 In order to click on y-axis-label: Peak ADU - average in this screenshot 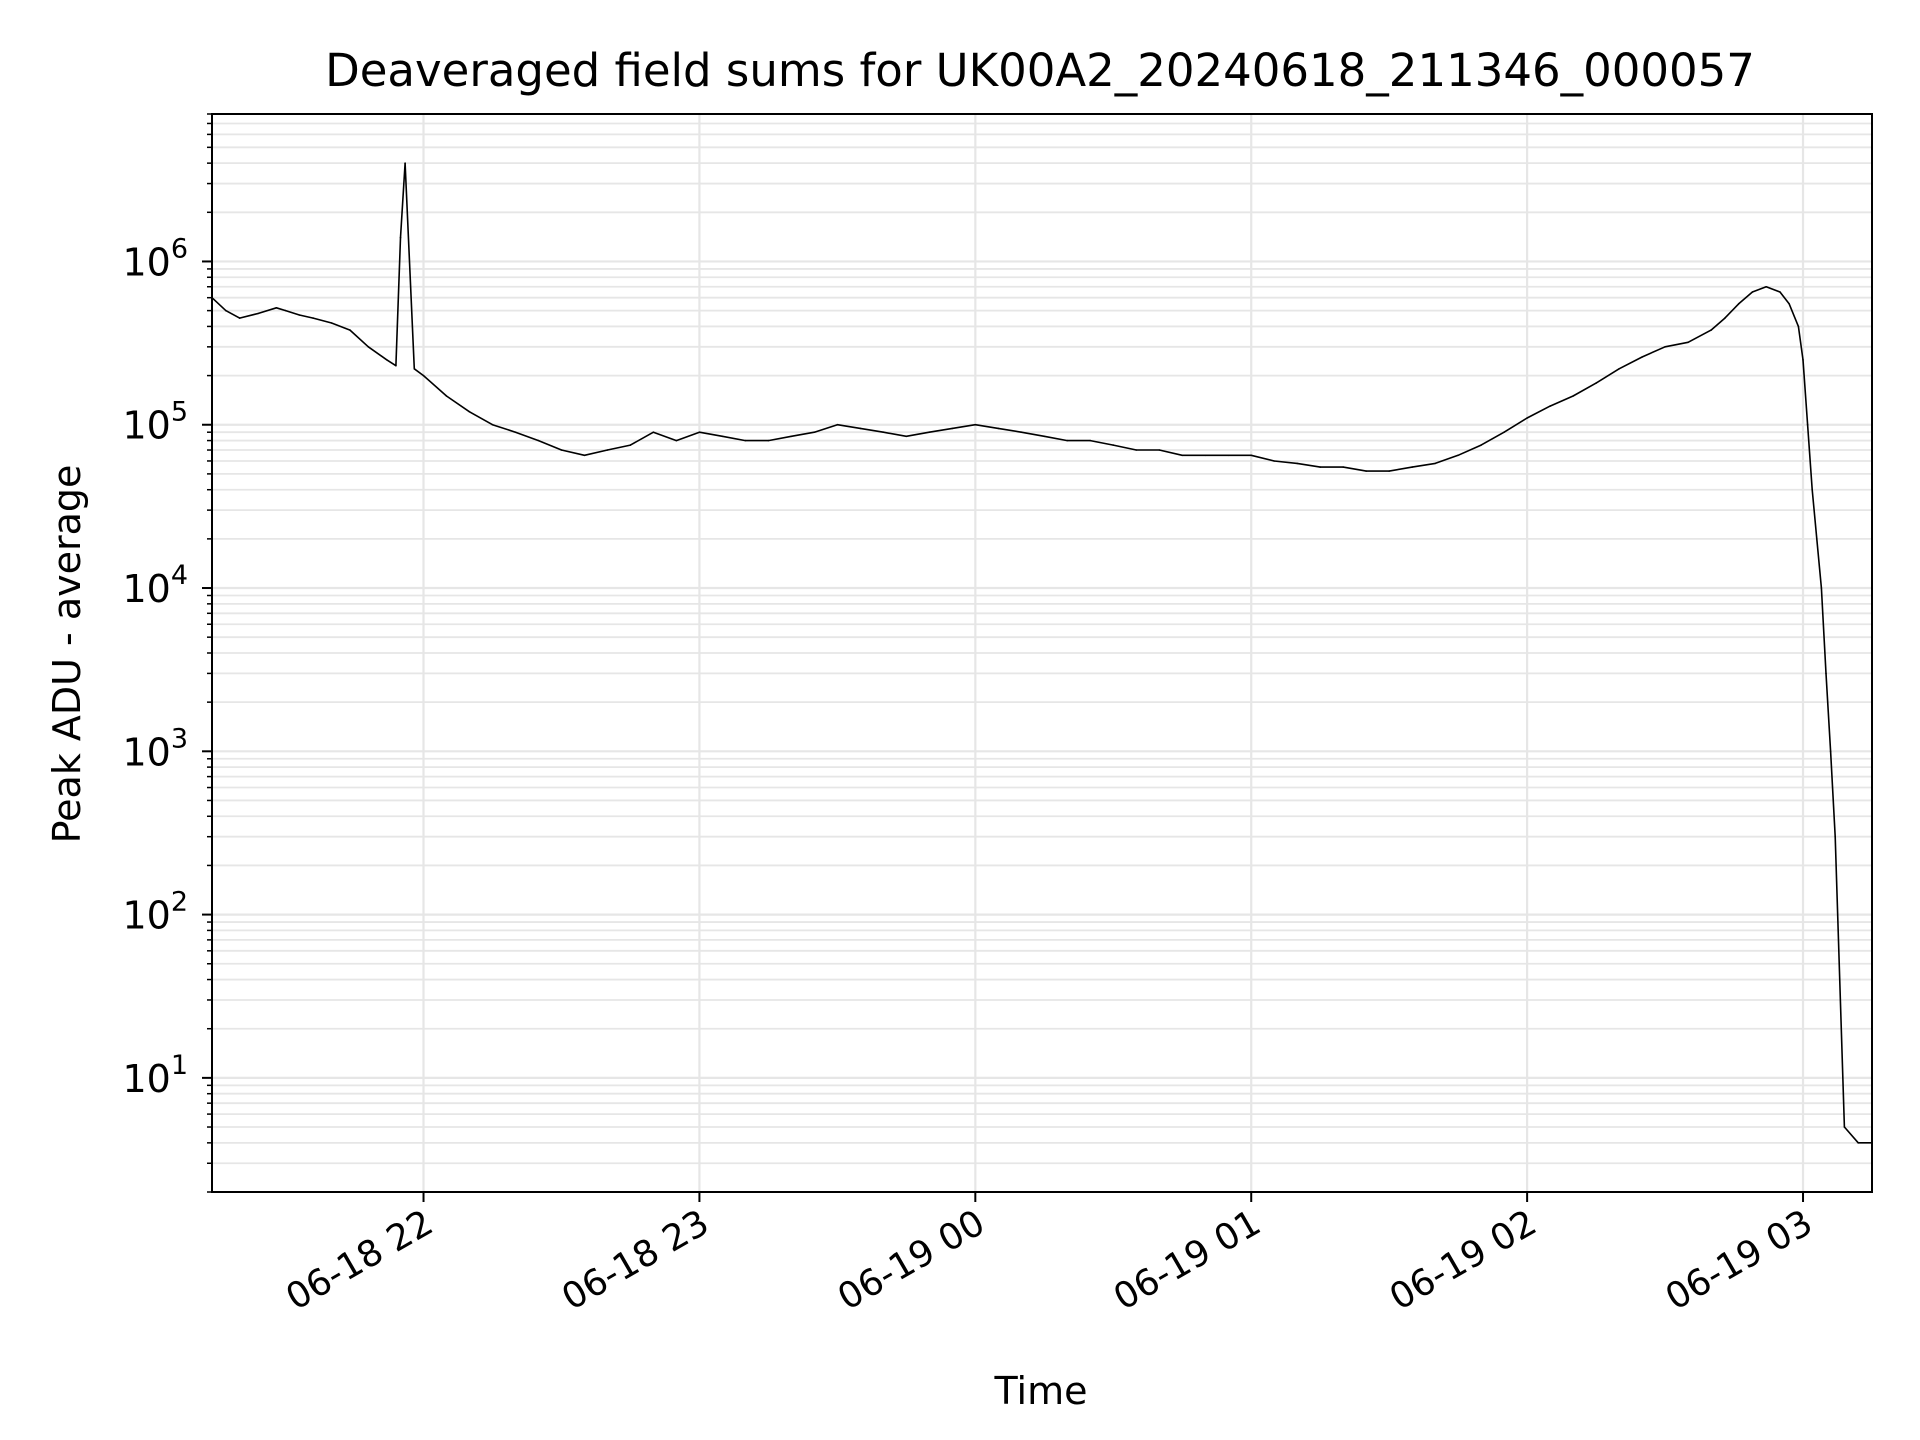, I will do `click(67, 654)`.